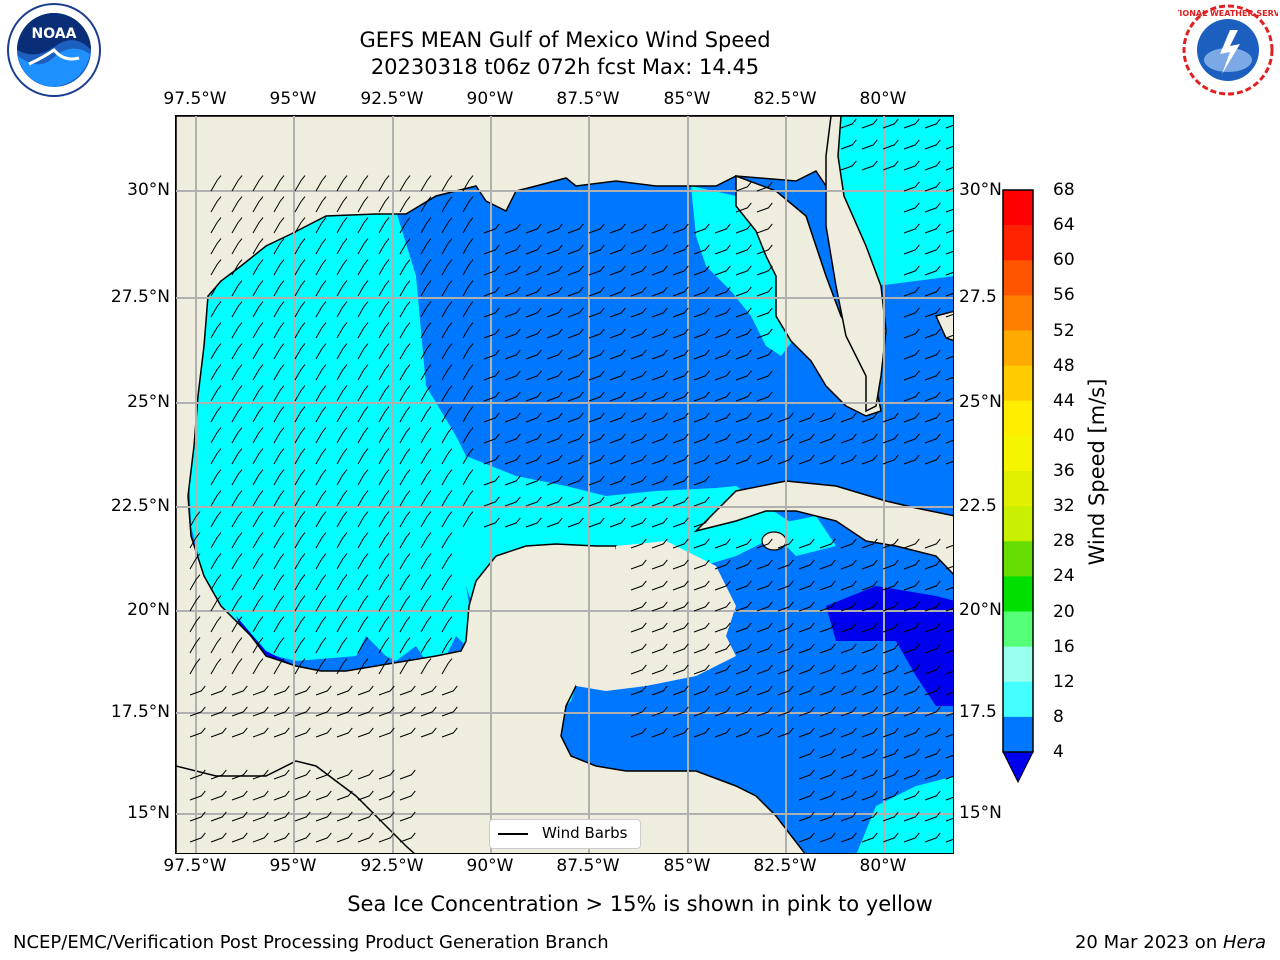 Image resolution: width=1280 pixels, height=960 pixels. Describe the element at coordinates (1064, 541) in the screenshot. I see `colorbar-tick: 28` at that location.